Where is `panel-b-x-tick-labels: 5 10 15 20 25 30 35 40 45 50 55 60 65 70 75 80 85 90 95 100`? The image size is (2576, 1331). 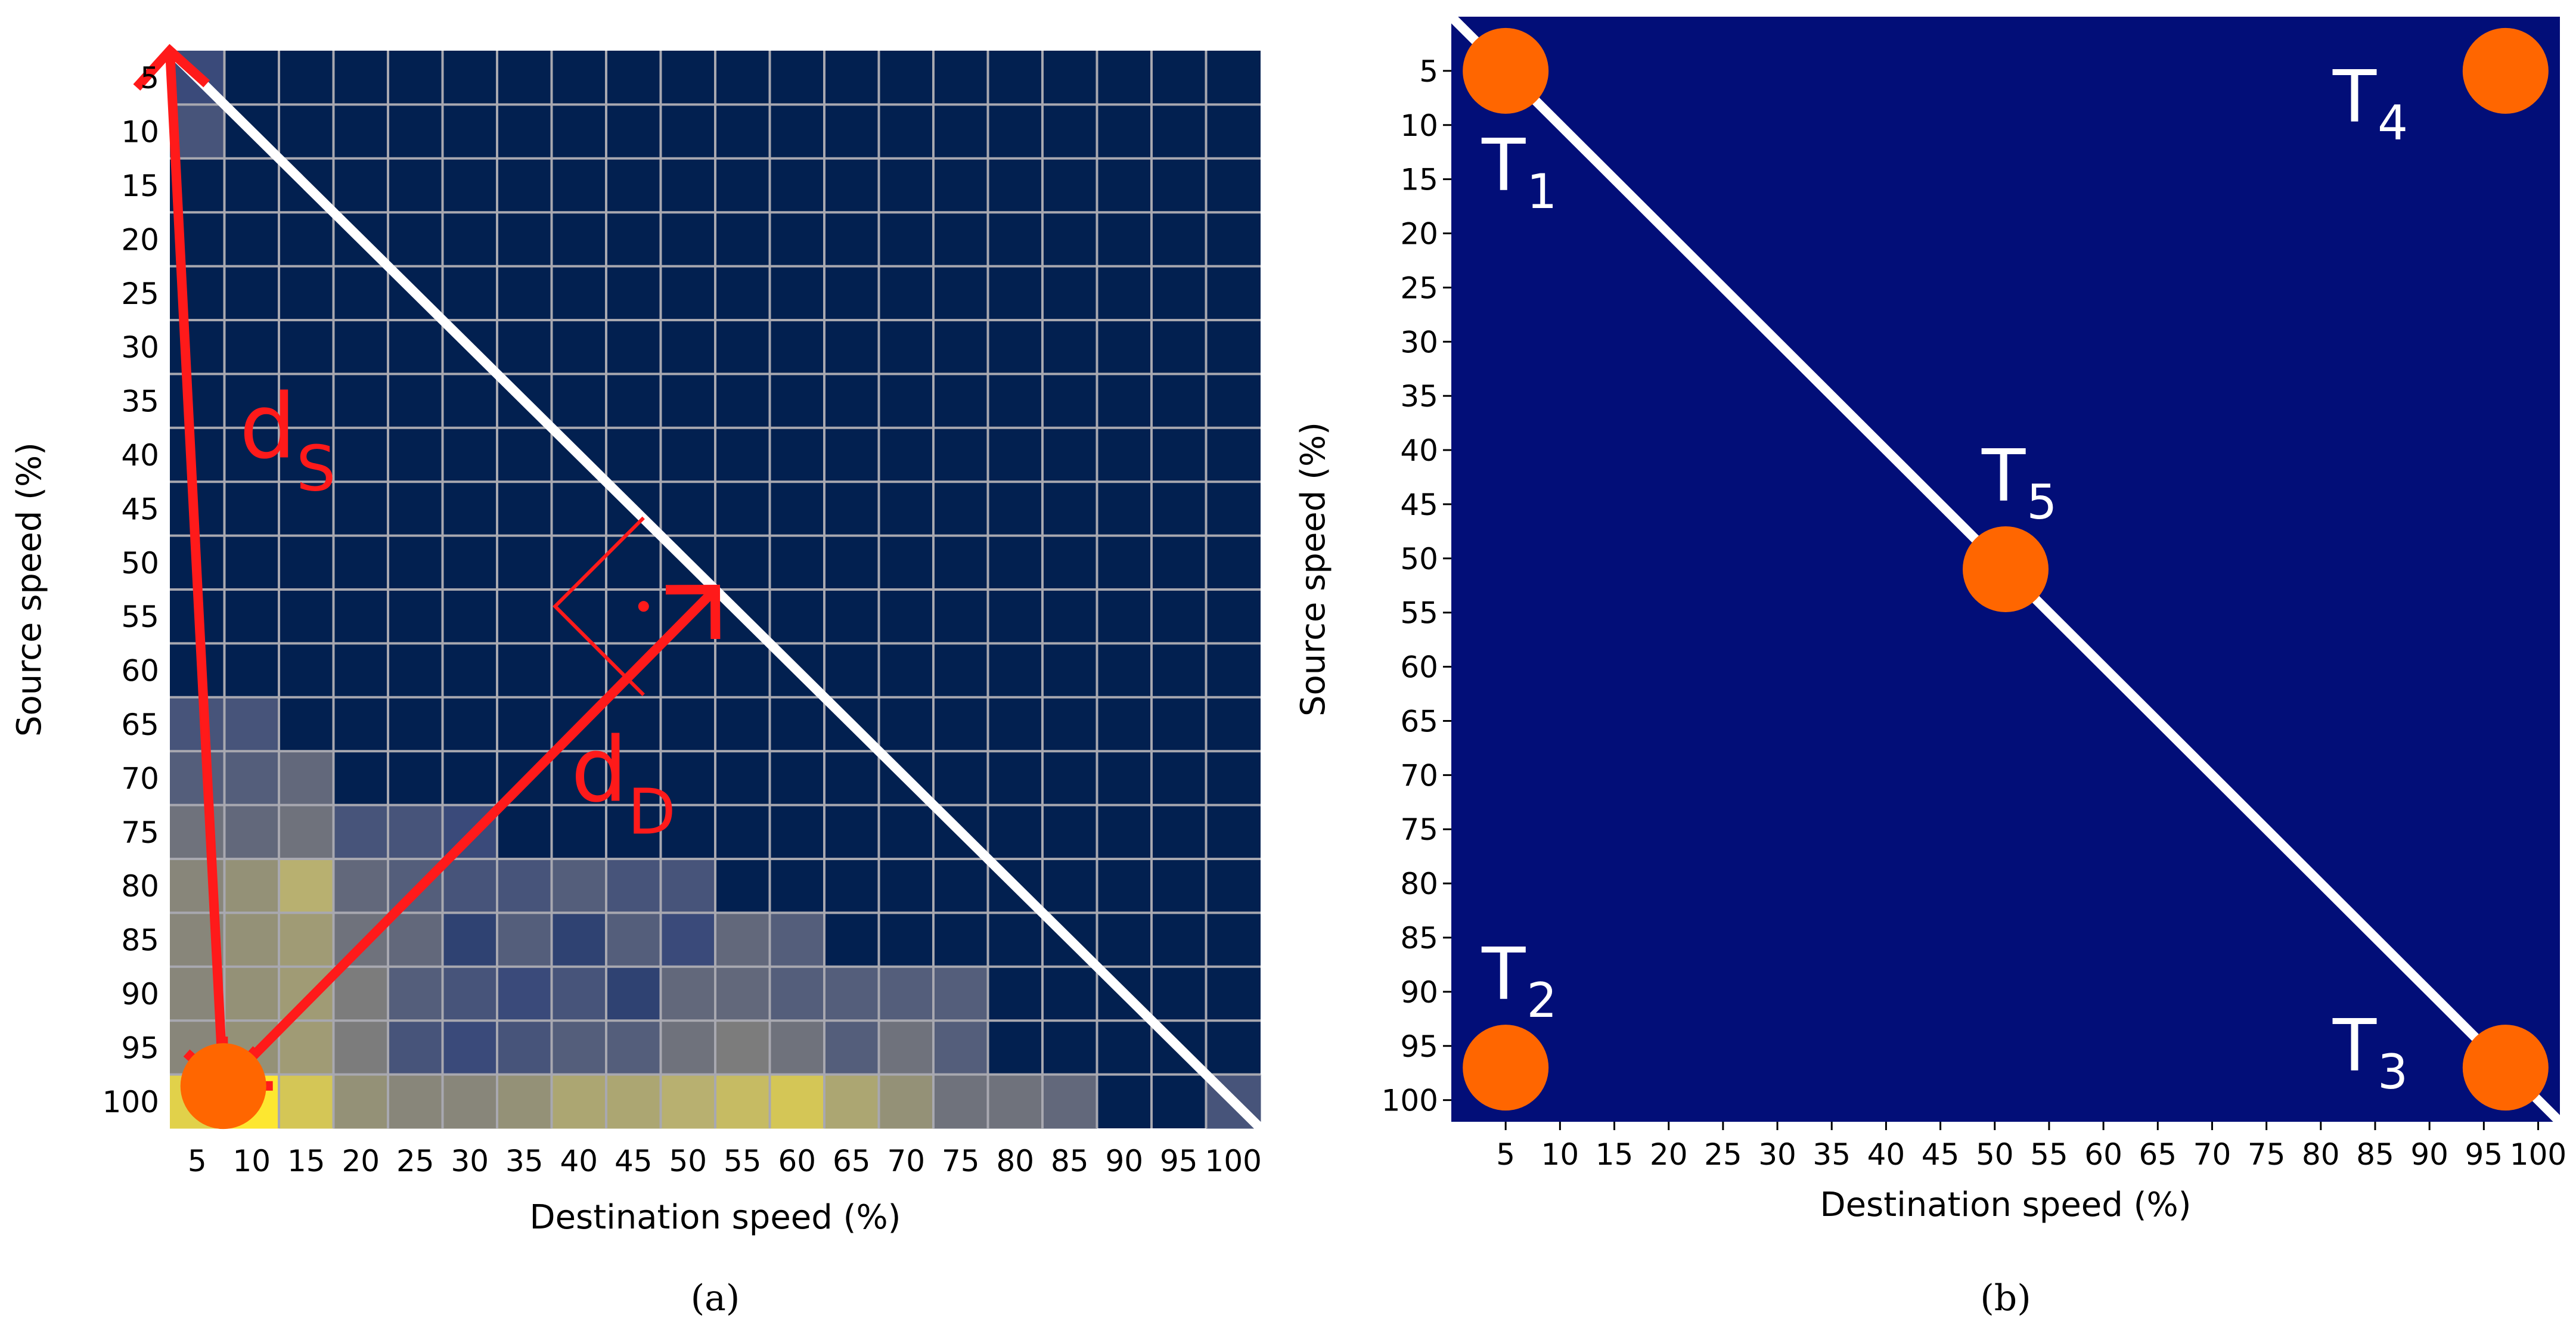
panel-b-x-tick-labels: 5 10 15 20 25 30 35 40 45 50 55 60 65 70 75 80 85 90 95 100 is located at coordinates (2031, 1147).